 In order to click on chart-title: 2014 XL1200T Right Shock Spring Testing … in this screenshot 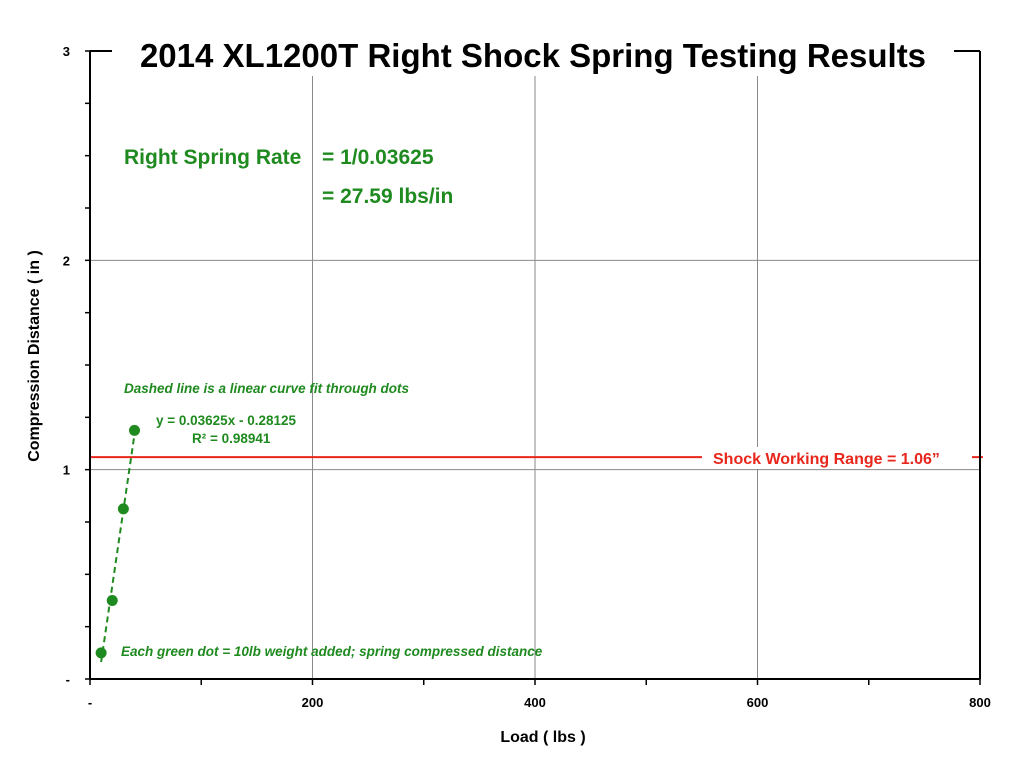, I will do `click(533, 55)`.